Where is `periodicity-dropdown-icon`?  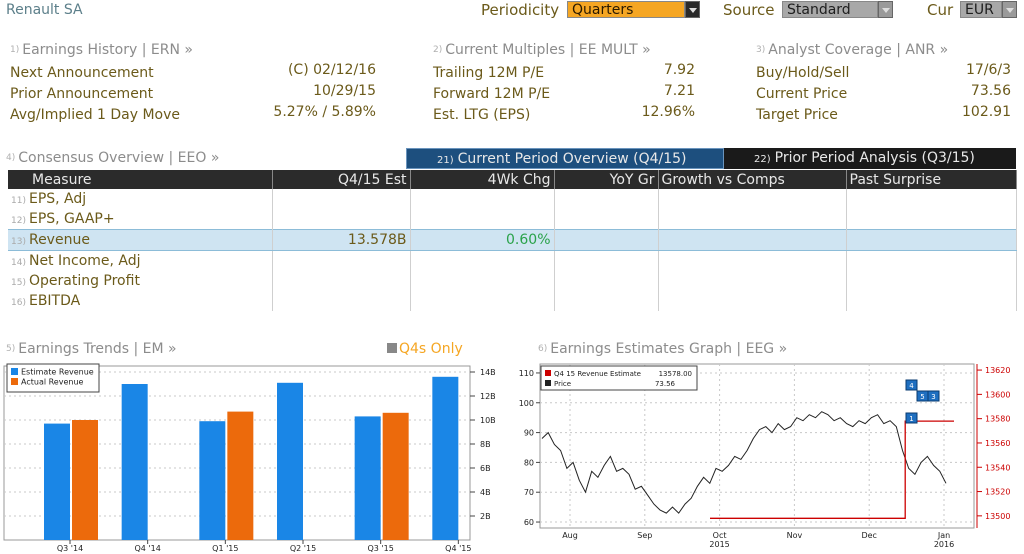 periodicity-dropdown-icon is located at coordinates (692, 9).